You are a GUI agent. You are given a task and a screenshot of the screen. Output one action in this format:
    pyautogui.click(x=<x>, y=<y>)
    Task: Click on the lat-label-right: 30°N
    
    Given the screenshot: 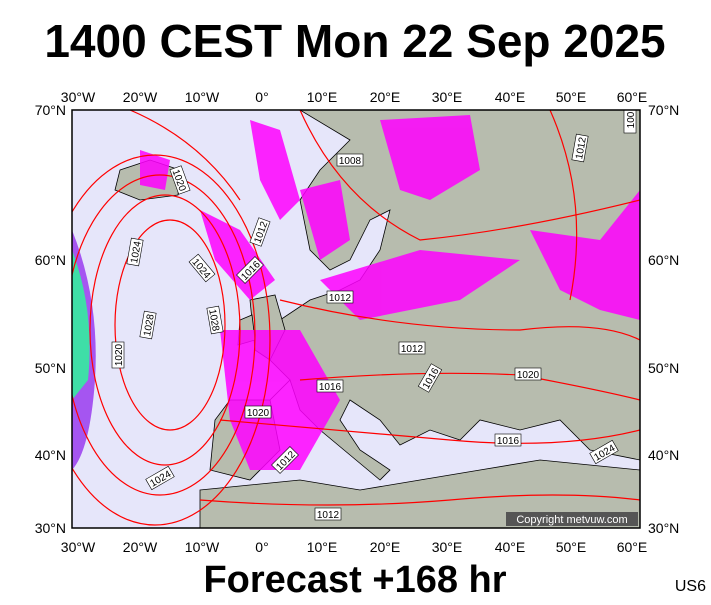 What is the action you would take?
    pyautogui.click(x=663, y=528)
    